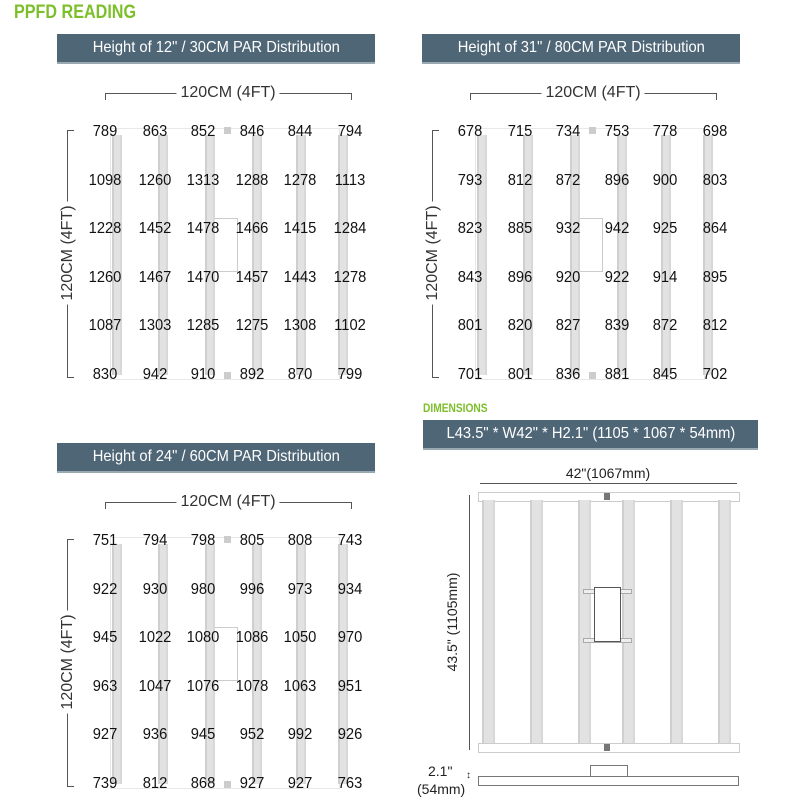 This screenshot has width=800, height=800. I want to click on ppfd-value: 845, so click(665, 374).